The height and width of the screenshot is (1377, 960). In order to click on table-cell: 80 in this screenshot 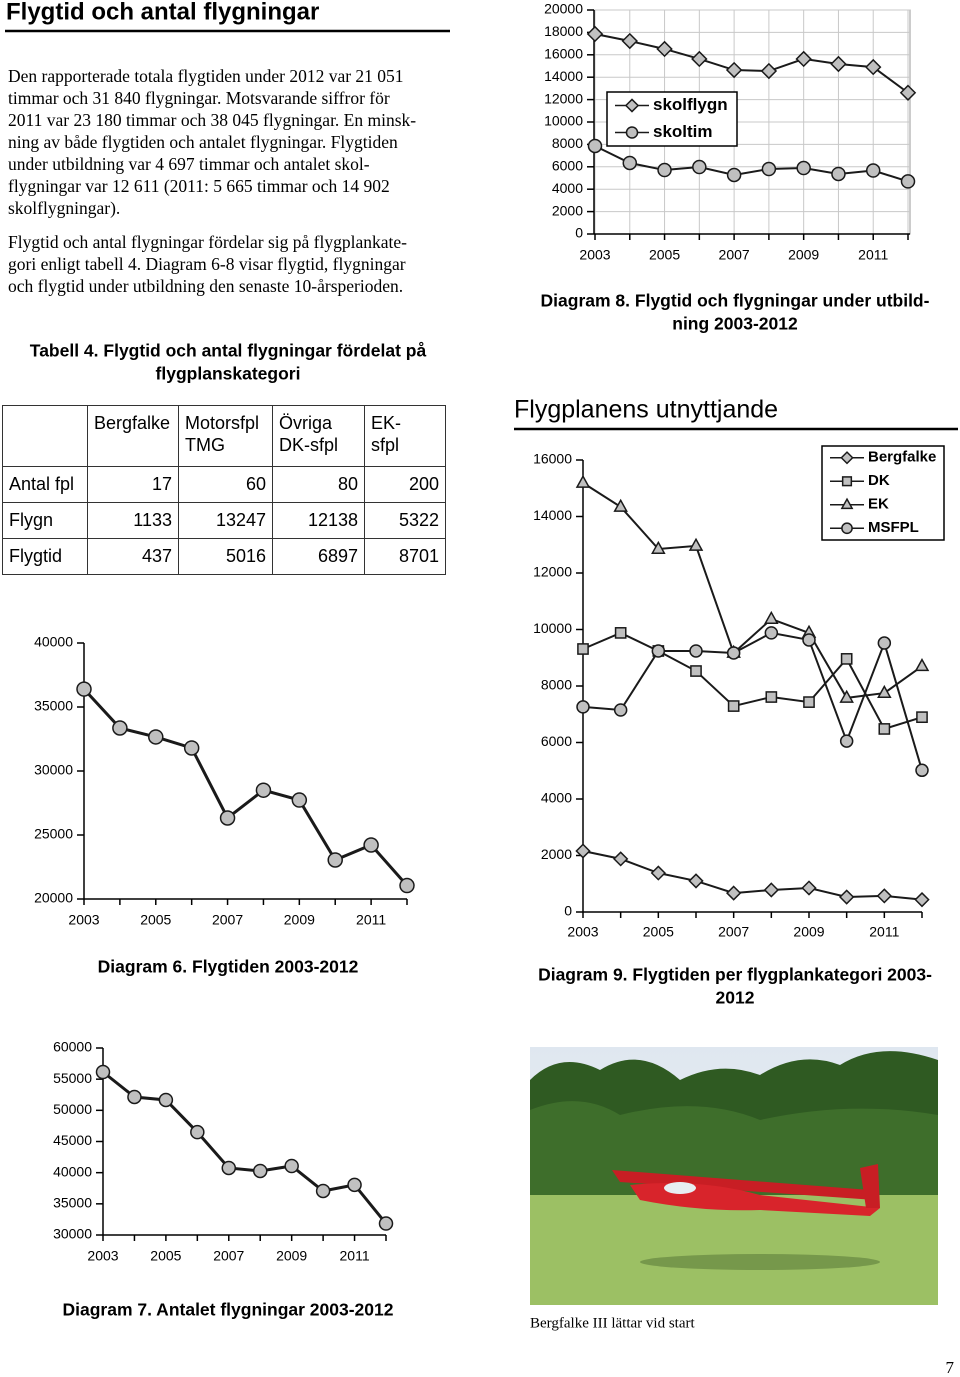, I will do `click(318, 484)`.